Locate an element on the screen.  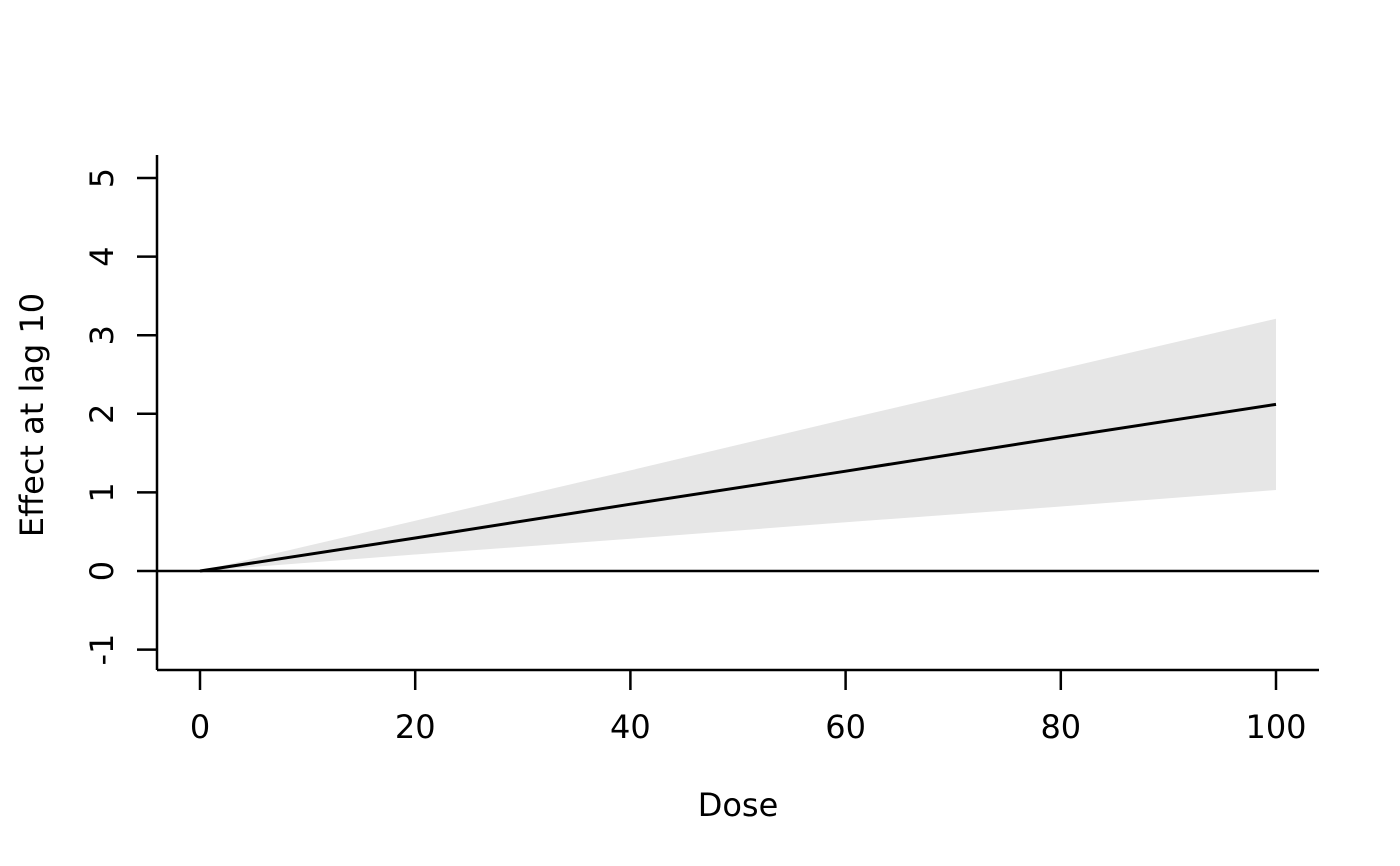
x-tick-label: 0 is located at coordinates (200, 727).